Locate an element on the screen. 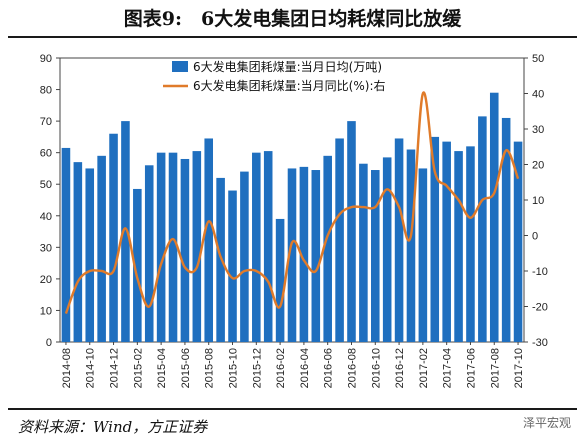 The height and width of the screenshot is (444, 585). y2-tick-label: 0 is located at coordinates (535, 237).